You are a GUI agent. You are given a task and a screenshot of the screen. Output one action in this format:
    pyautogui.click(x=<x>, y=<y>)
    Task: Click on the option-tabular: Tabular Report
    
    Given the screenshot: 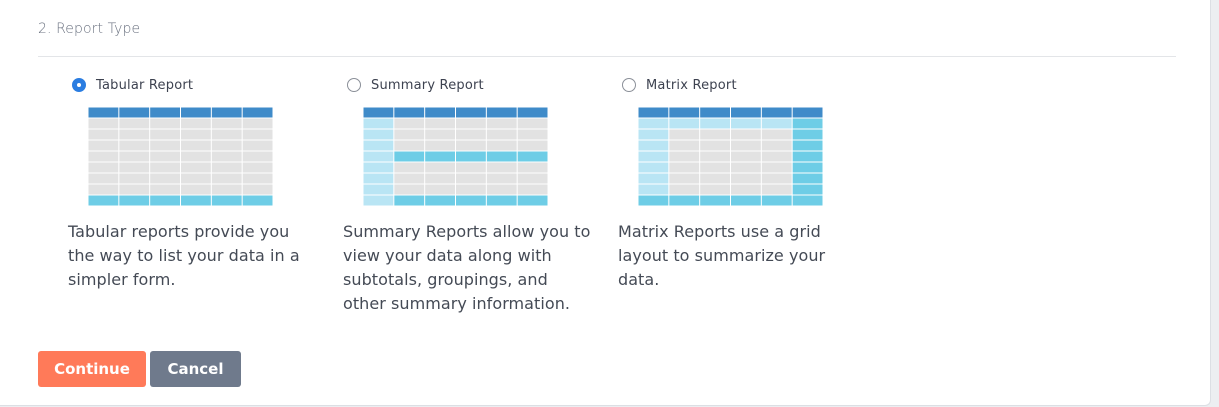 What is the action you would take?
    pyautogui.click(x=197, y=85)
    